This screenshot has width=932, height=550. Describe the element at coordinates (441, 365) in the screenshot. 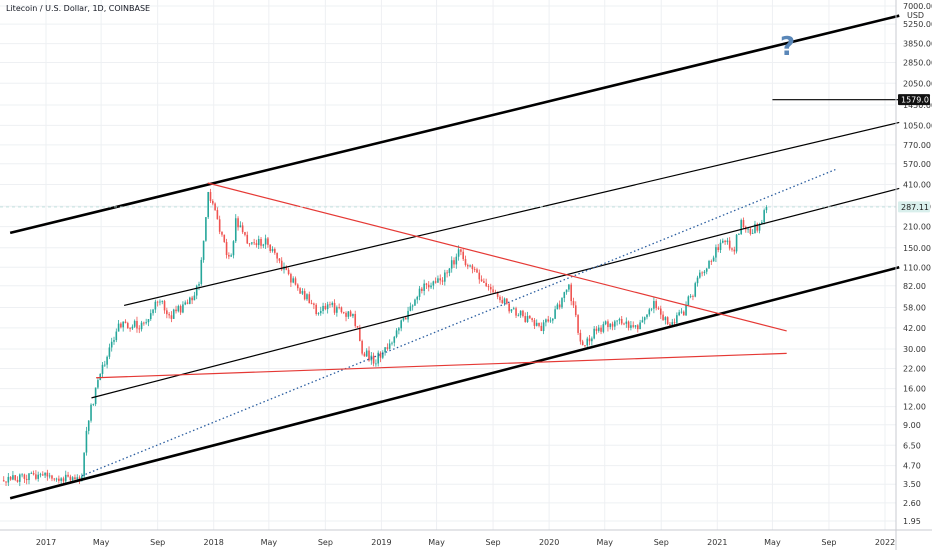

I see `red-support-line` at that location.